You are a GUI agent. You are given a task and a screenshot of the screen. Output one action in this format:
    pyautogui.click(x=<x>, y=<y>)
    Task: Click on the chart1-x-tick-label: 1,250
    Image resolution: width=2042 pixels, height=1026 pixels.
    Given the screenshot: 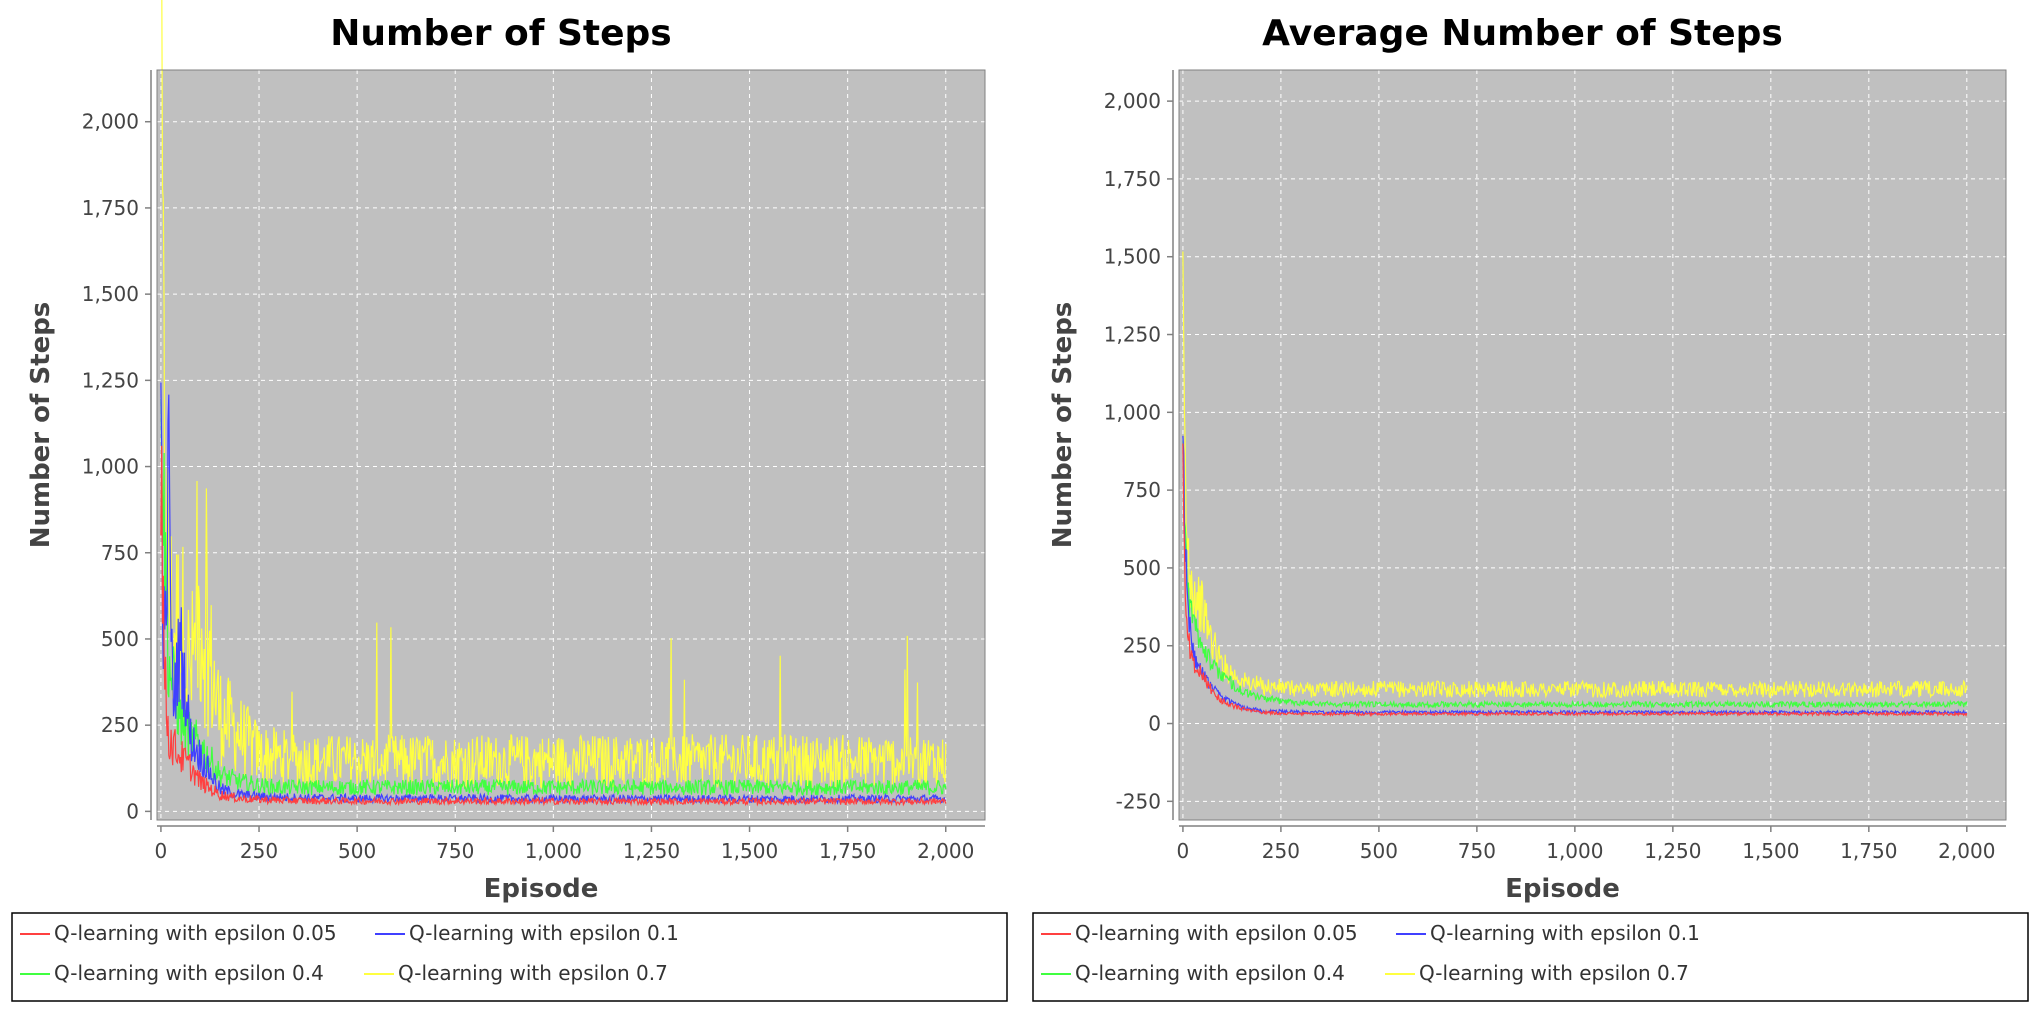 What is the action you would take?
    pyautogui.click(x=1672, y=851)
    